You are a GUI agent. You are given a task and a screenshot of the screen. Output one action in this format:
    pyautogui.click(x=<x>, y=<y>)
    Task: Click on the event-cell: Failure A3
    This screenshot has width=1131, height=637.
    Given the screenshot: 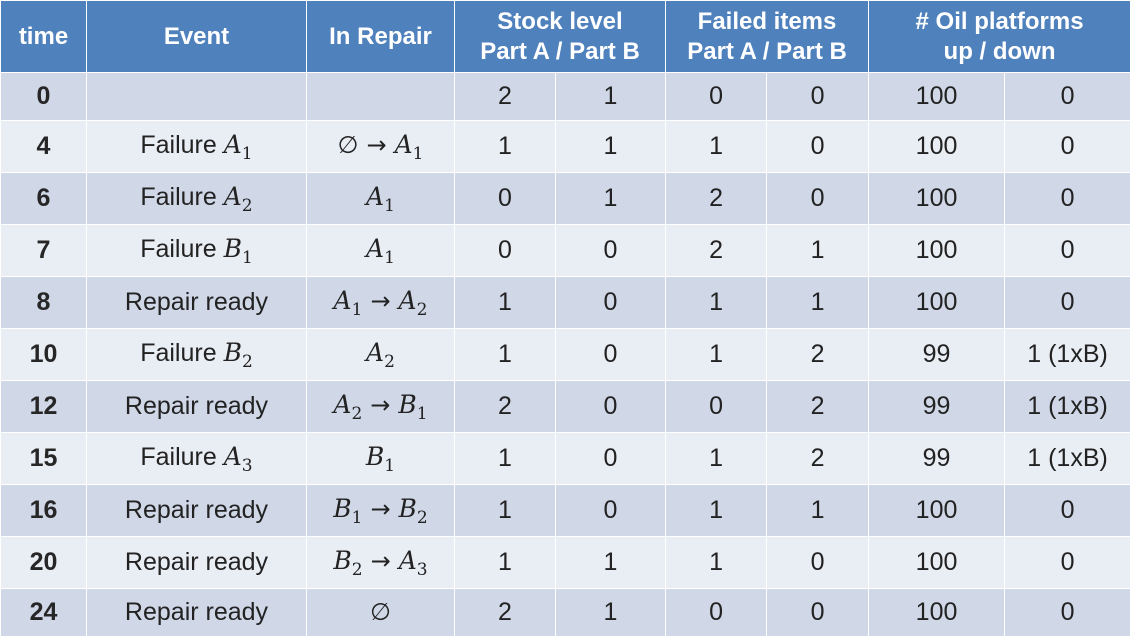 What is the action you would take?
    pyautogui.click(x=196, y=458)
    